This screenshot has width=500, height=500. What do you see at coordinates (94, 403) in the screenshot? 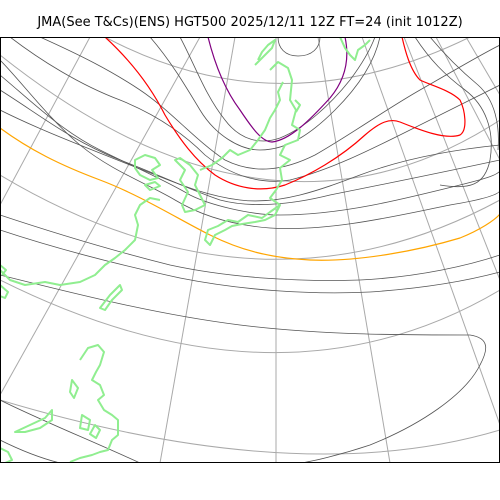
I see `coastline-philippines` at bounding box center [94, 403].